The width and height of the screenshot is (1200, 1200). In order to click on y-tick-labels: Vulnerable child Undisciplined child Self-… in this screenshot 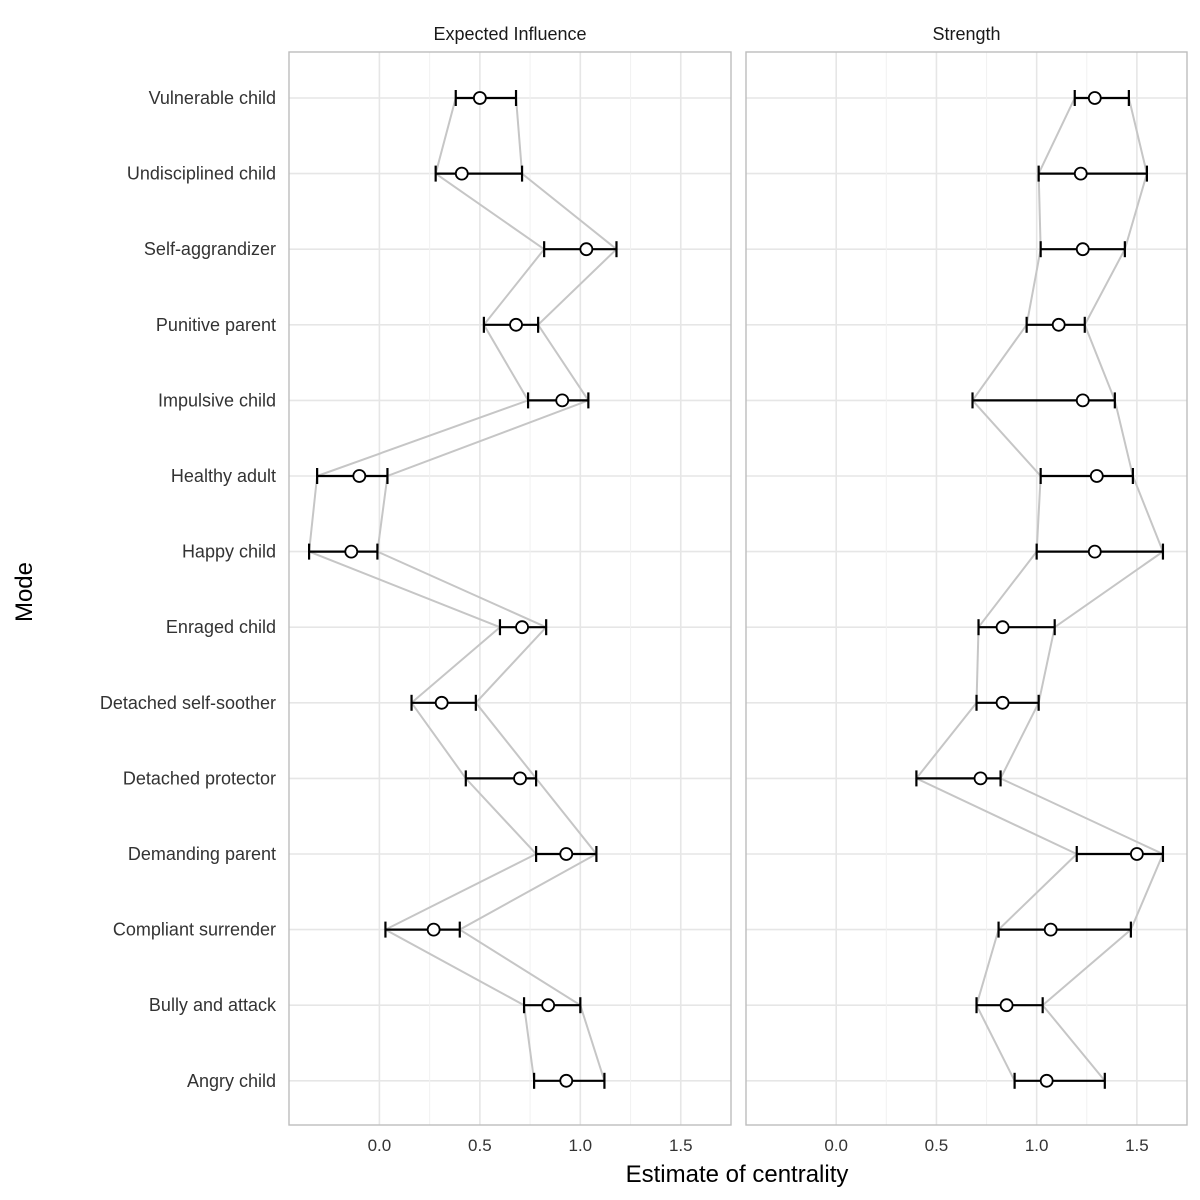, I will do `click(188, 589)`.